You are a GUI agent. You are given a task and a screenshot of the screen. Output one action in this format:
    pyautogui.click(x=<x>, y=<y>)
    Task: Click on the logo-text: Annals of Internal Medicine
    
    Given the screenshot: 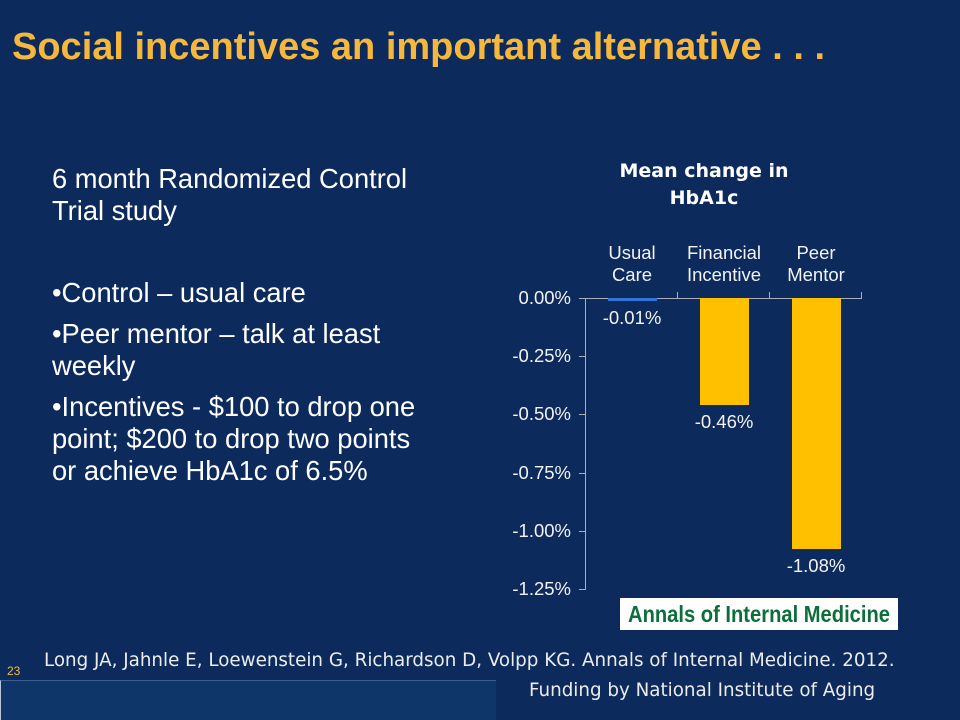 What is the action you would take?
    pyautogui.click(x=759, y=614)
    